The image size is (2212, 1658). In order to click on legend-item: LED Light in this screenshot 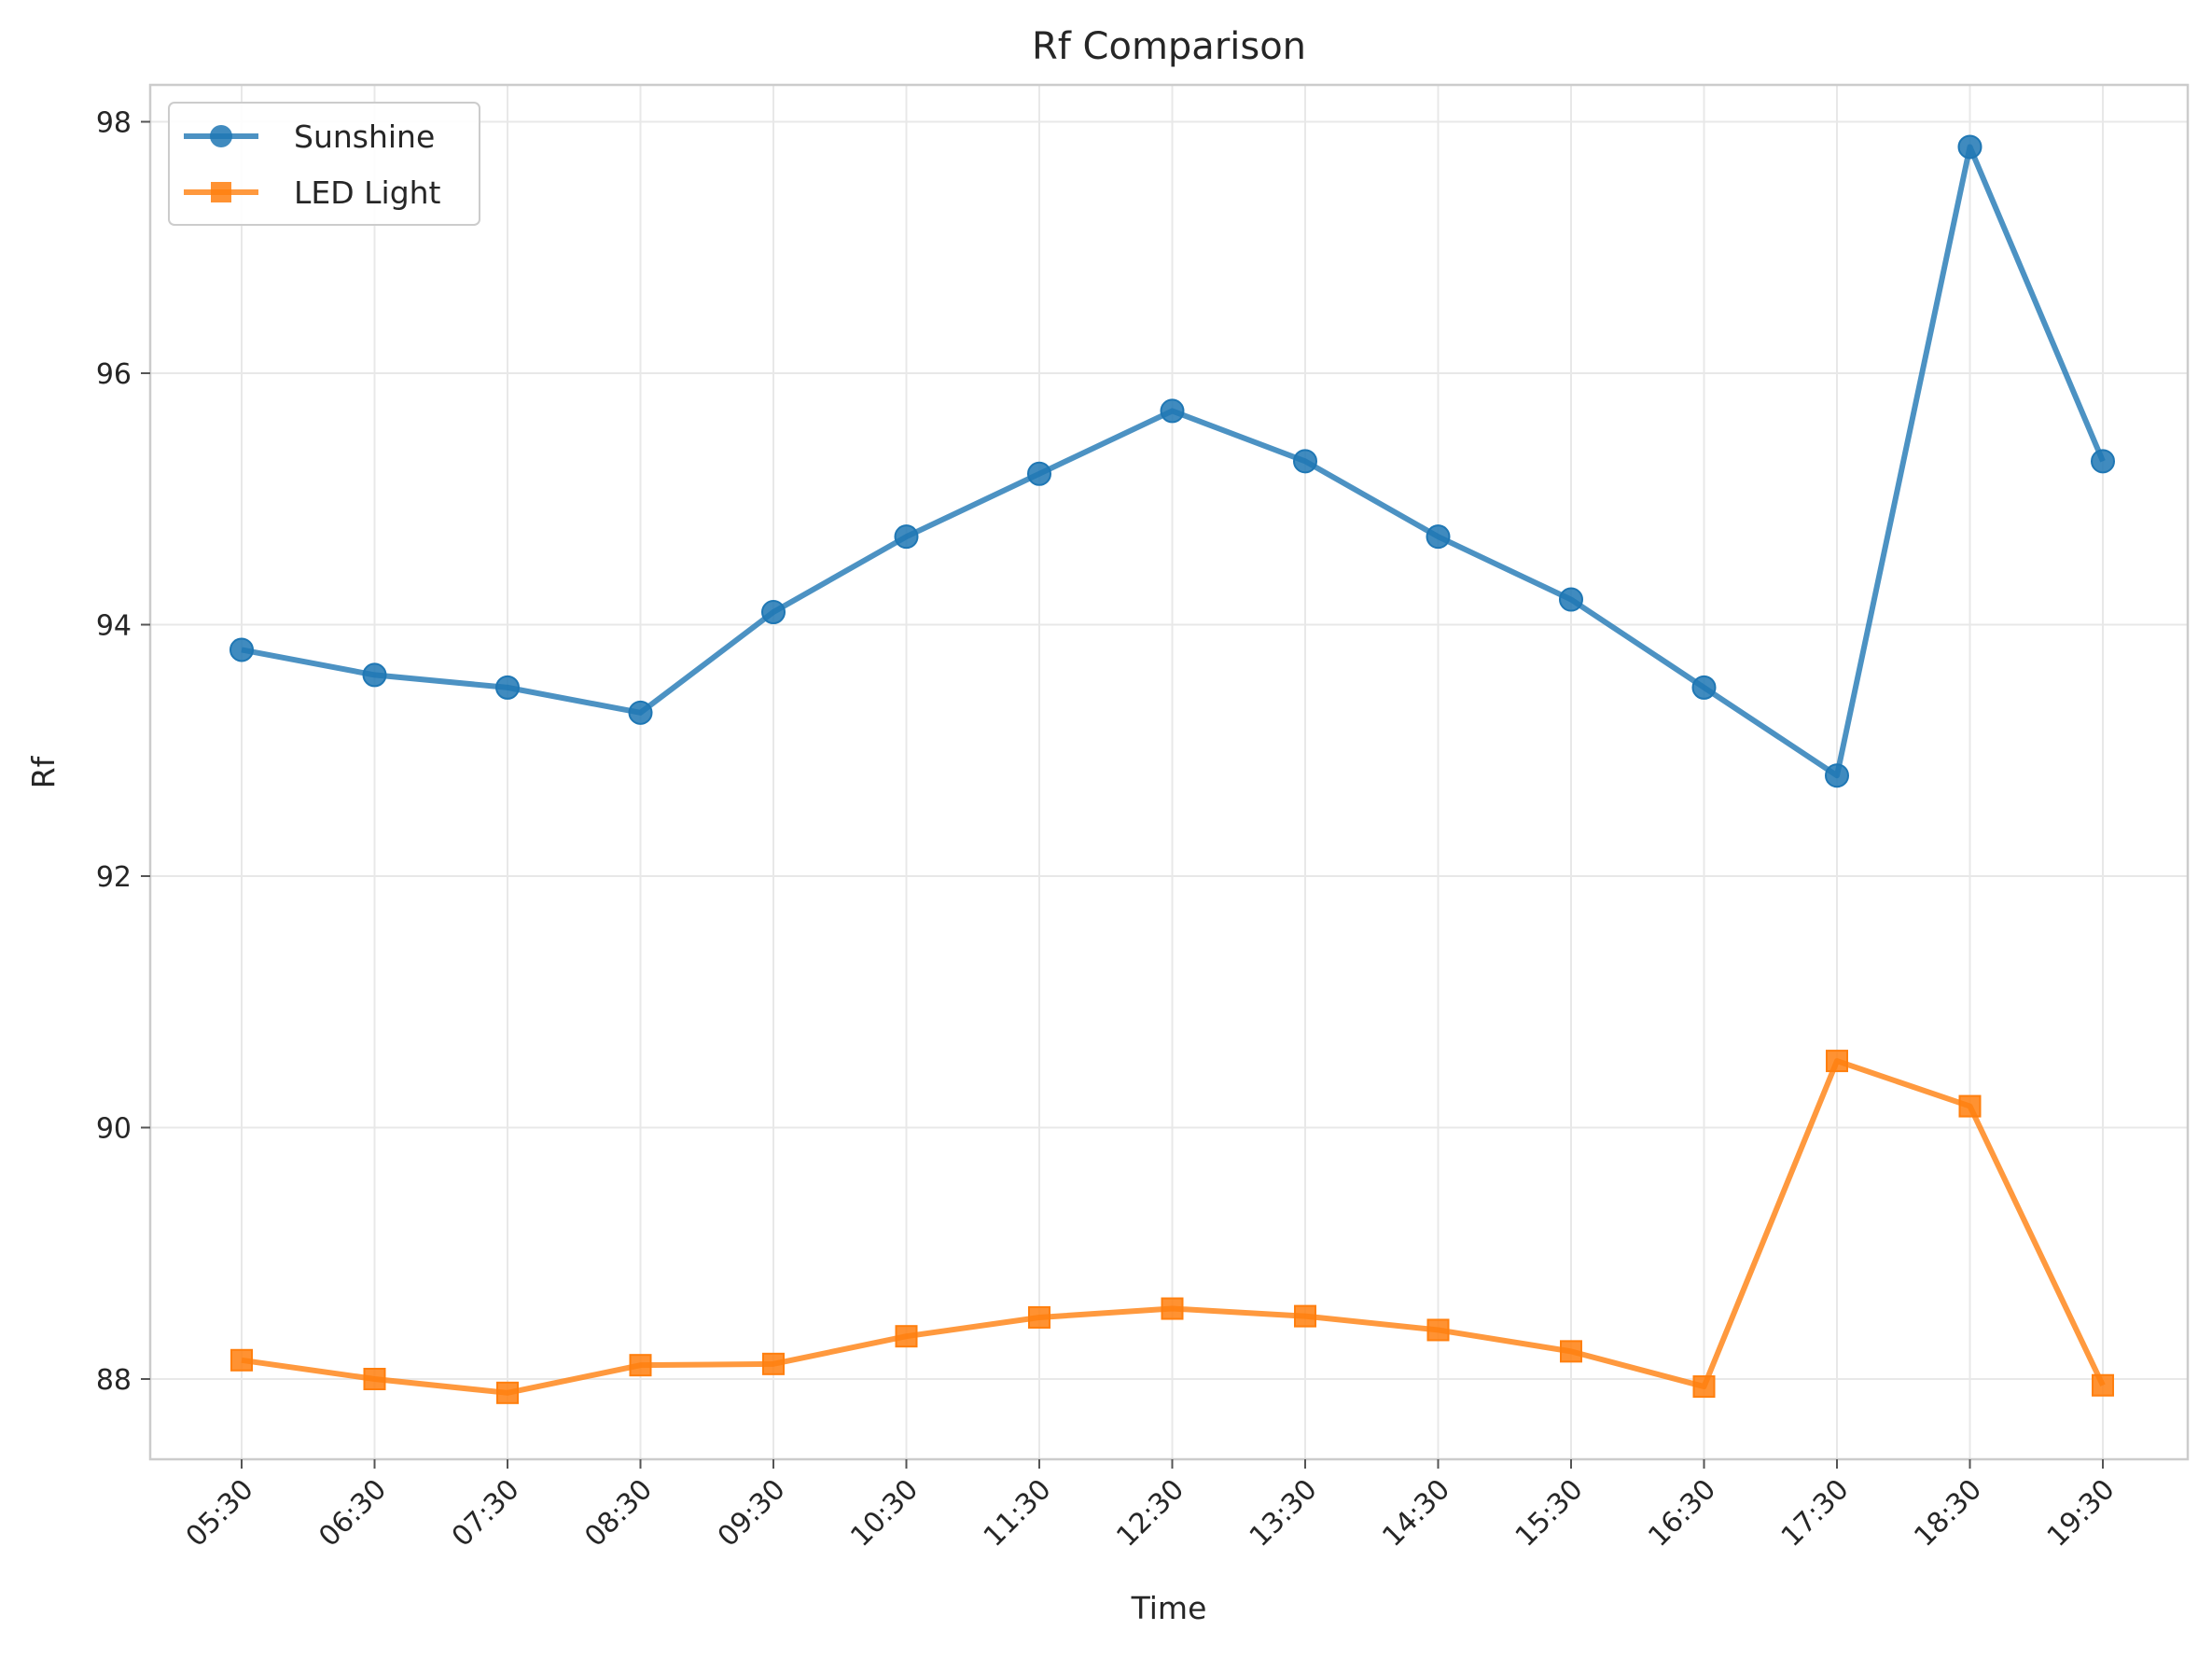, I will do `click(312, 192)`.